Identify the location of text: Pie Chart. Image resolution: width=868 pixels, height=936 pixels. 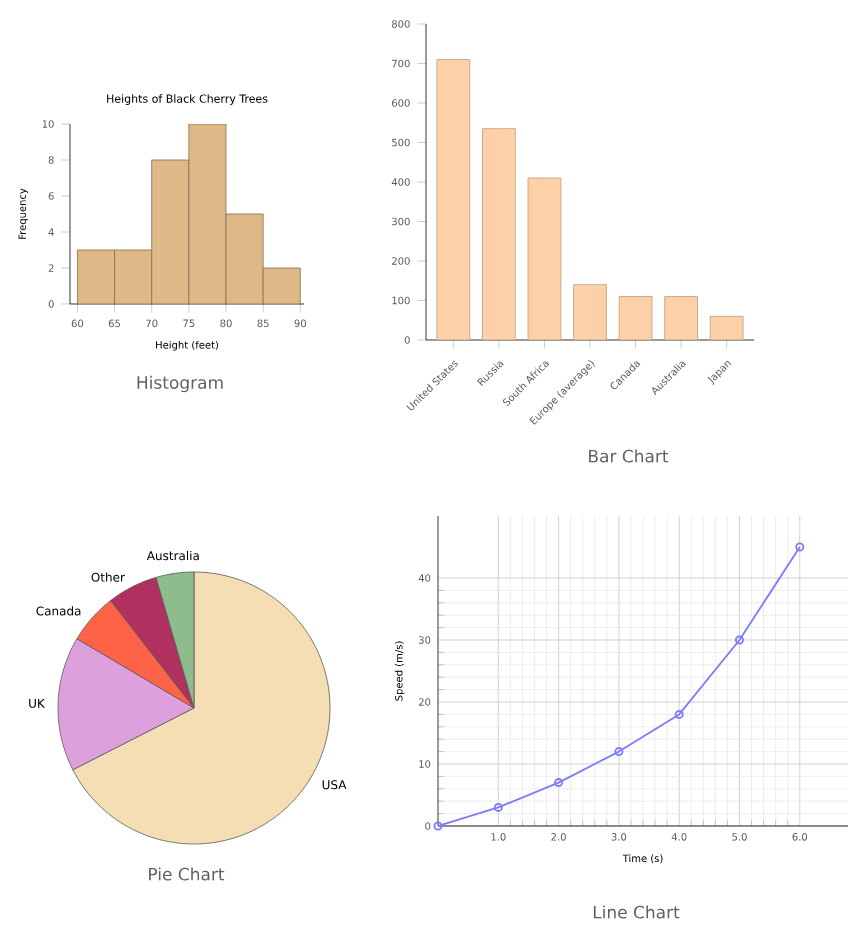
(187, 874).